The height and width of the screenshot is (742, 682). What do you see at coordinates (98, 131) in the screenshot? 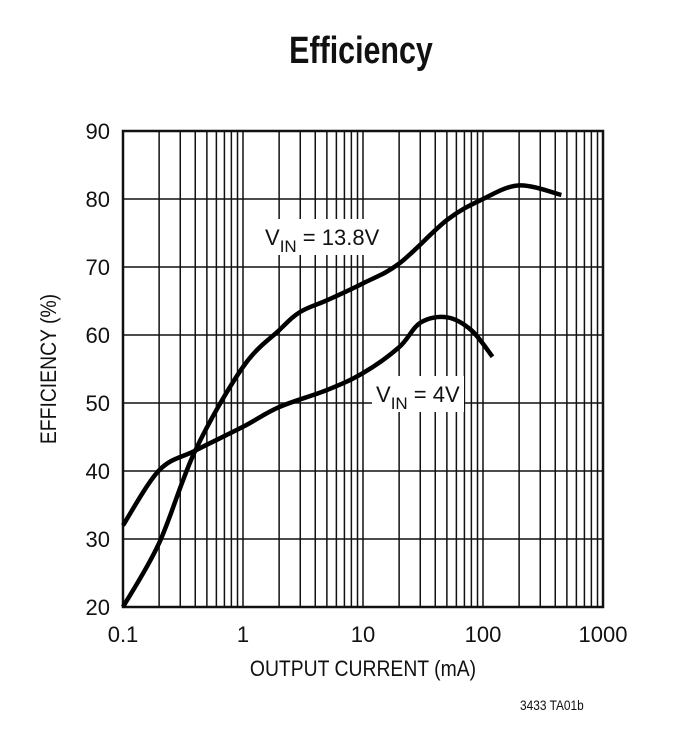
I see `y-tick-label: 90` at bounding box center [98, 131].